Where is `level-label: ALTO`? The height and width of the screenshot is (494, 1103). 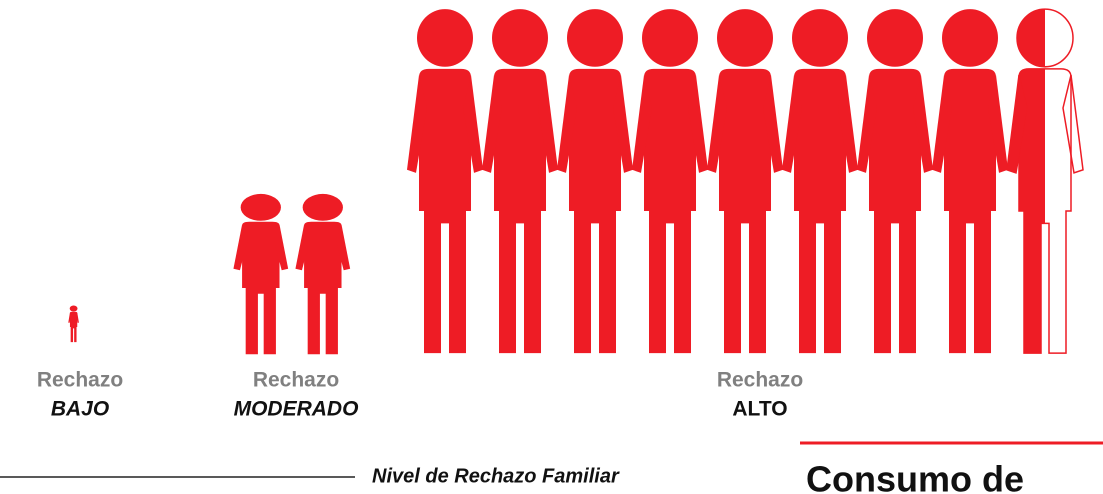 level-label: ALTO is located at coordinates (759, 409).